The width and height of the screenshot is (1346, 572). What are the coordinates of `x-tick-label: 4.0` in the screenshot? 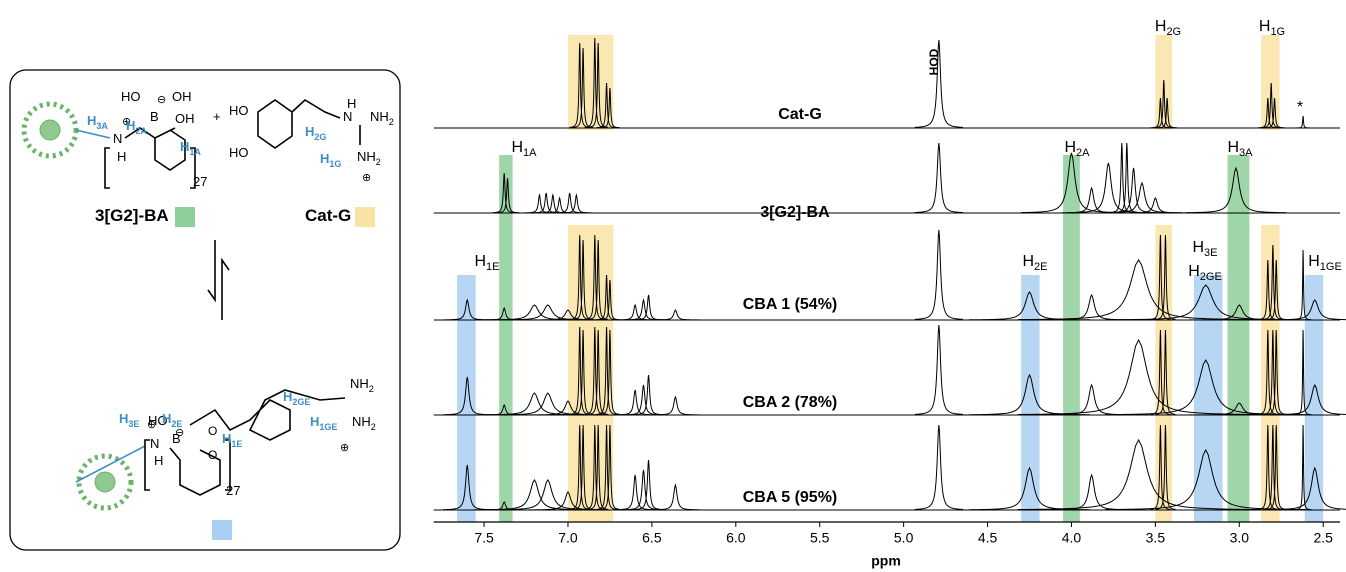 It's located at (1072, 538).